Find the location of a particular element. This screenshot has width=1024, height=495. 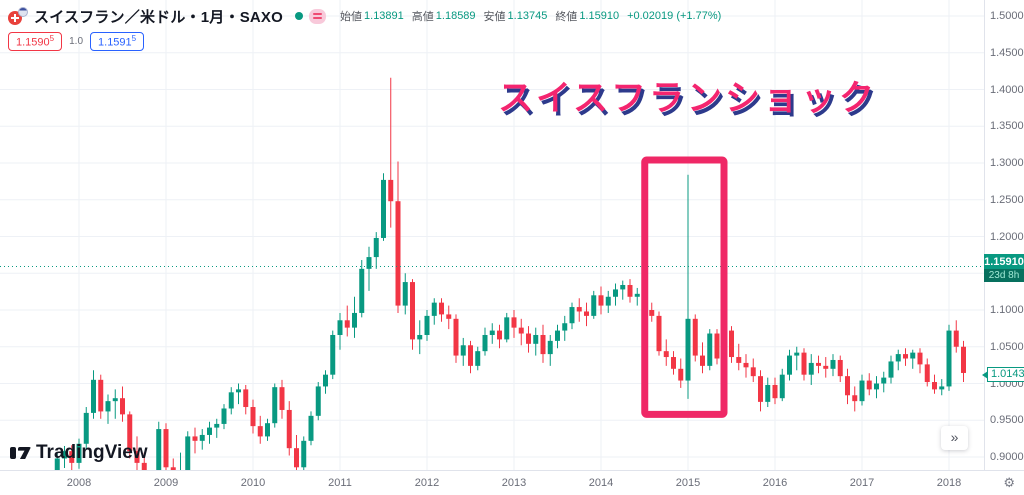

symbol-title: スイスフラン／米ドル・1月・SAXO is located at coordinates (159, 17).